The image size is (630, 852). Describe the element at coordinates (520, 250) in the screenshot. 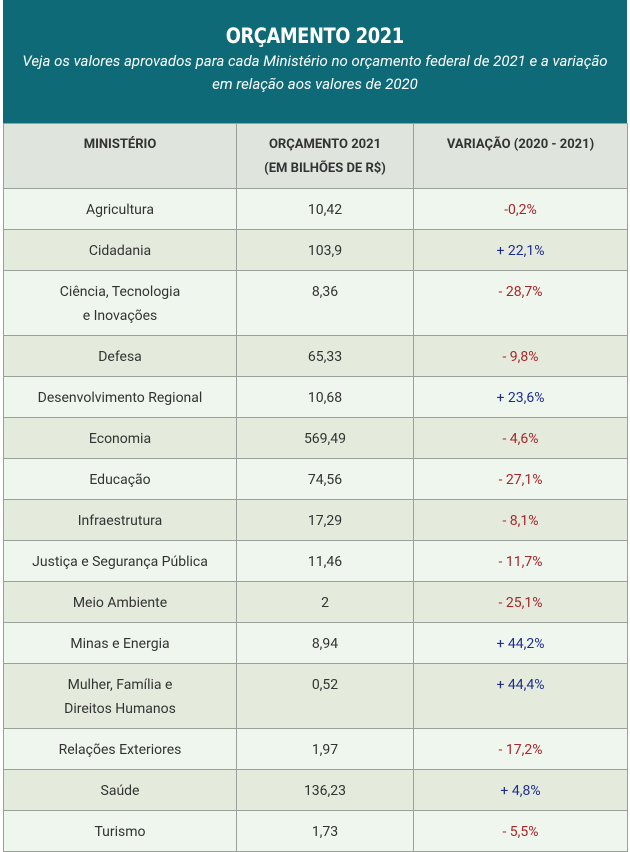

I see `variation-cell: + 22,1%` at that location.